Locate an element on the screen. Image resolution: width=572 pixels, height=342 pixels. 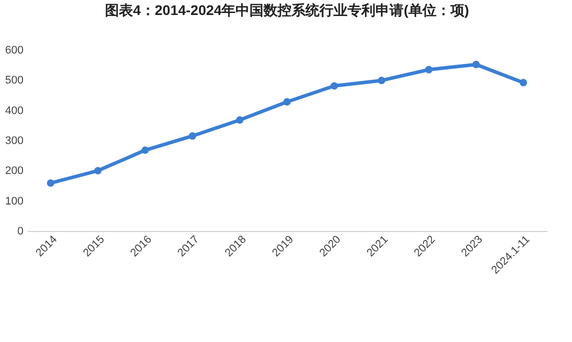
y-tick-label: 300 is located at coordinates (14, 141).